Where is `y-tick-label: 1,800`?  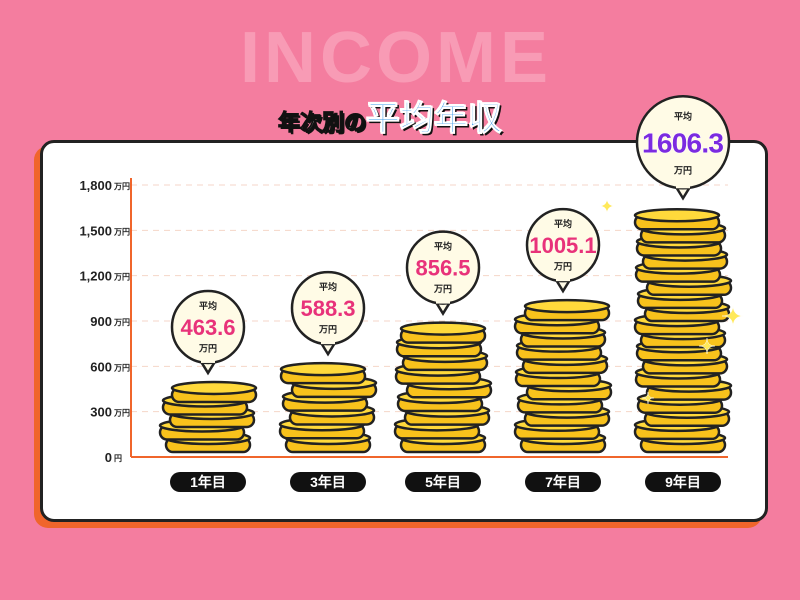
y-tick-label: 1,800 is located at coordinates (95, 185).